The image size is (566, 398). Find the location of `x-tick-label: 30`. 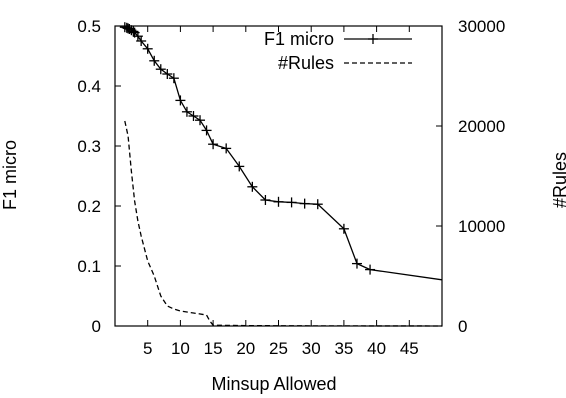

x-tick-label: 30 is located at coordinates (311, 348).